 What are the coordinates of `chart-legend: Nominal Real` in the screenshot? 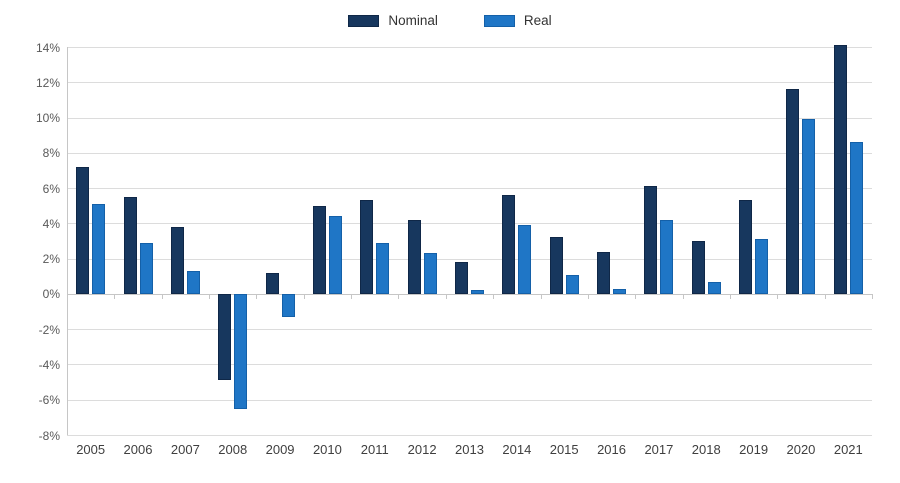 It's located at (450, 20).